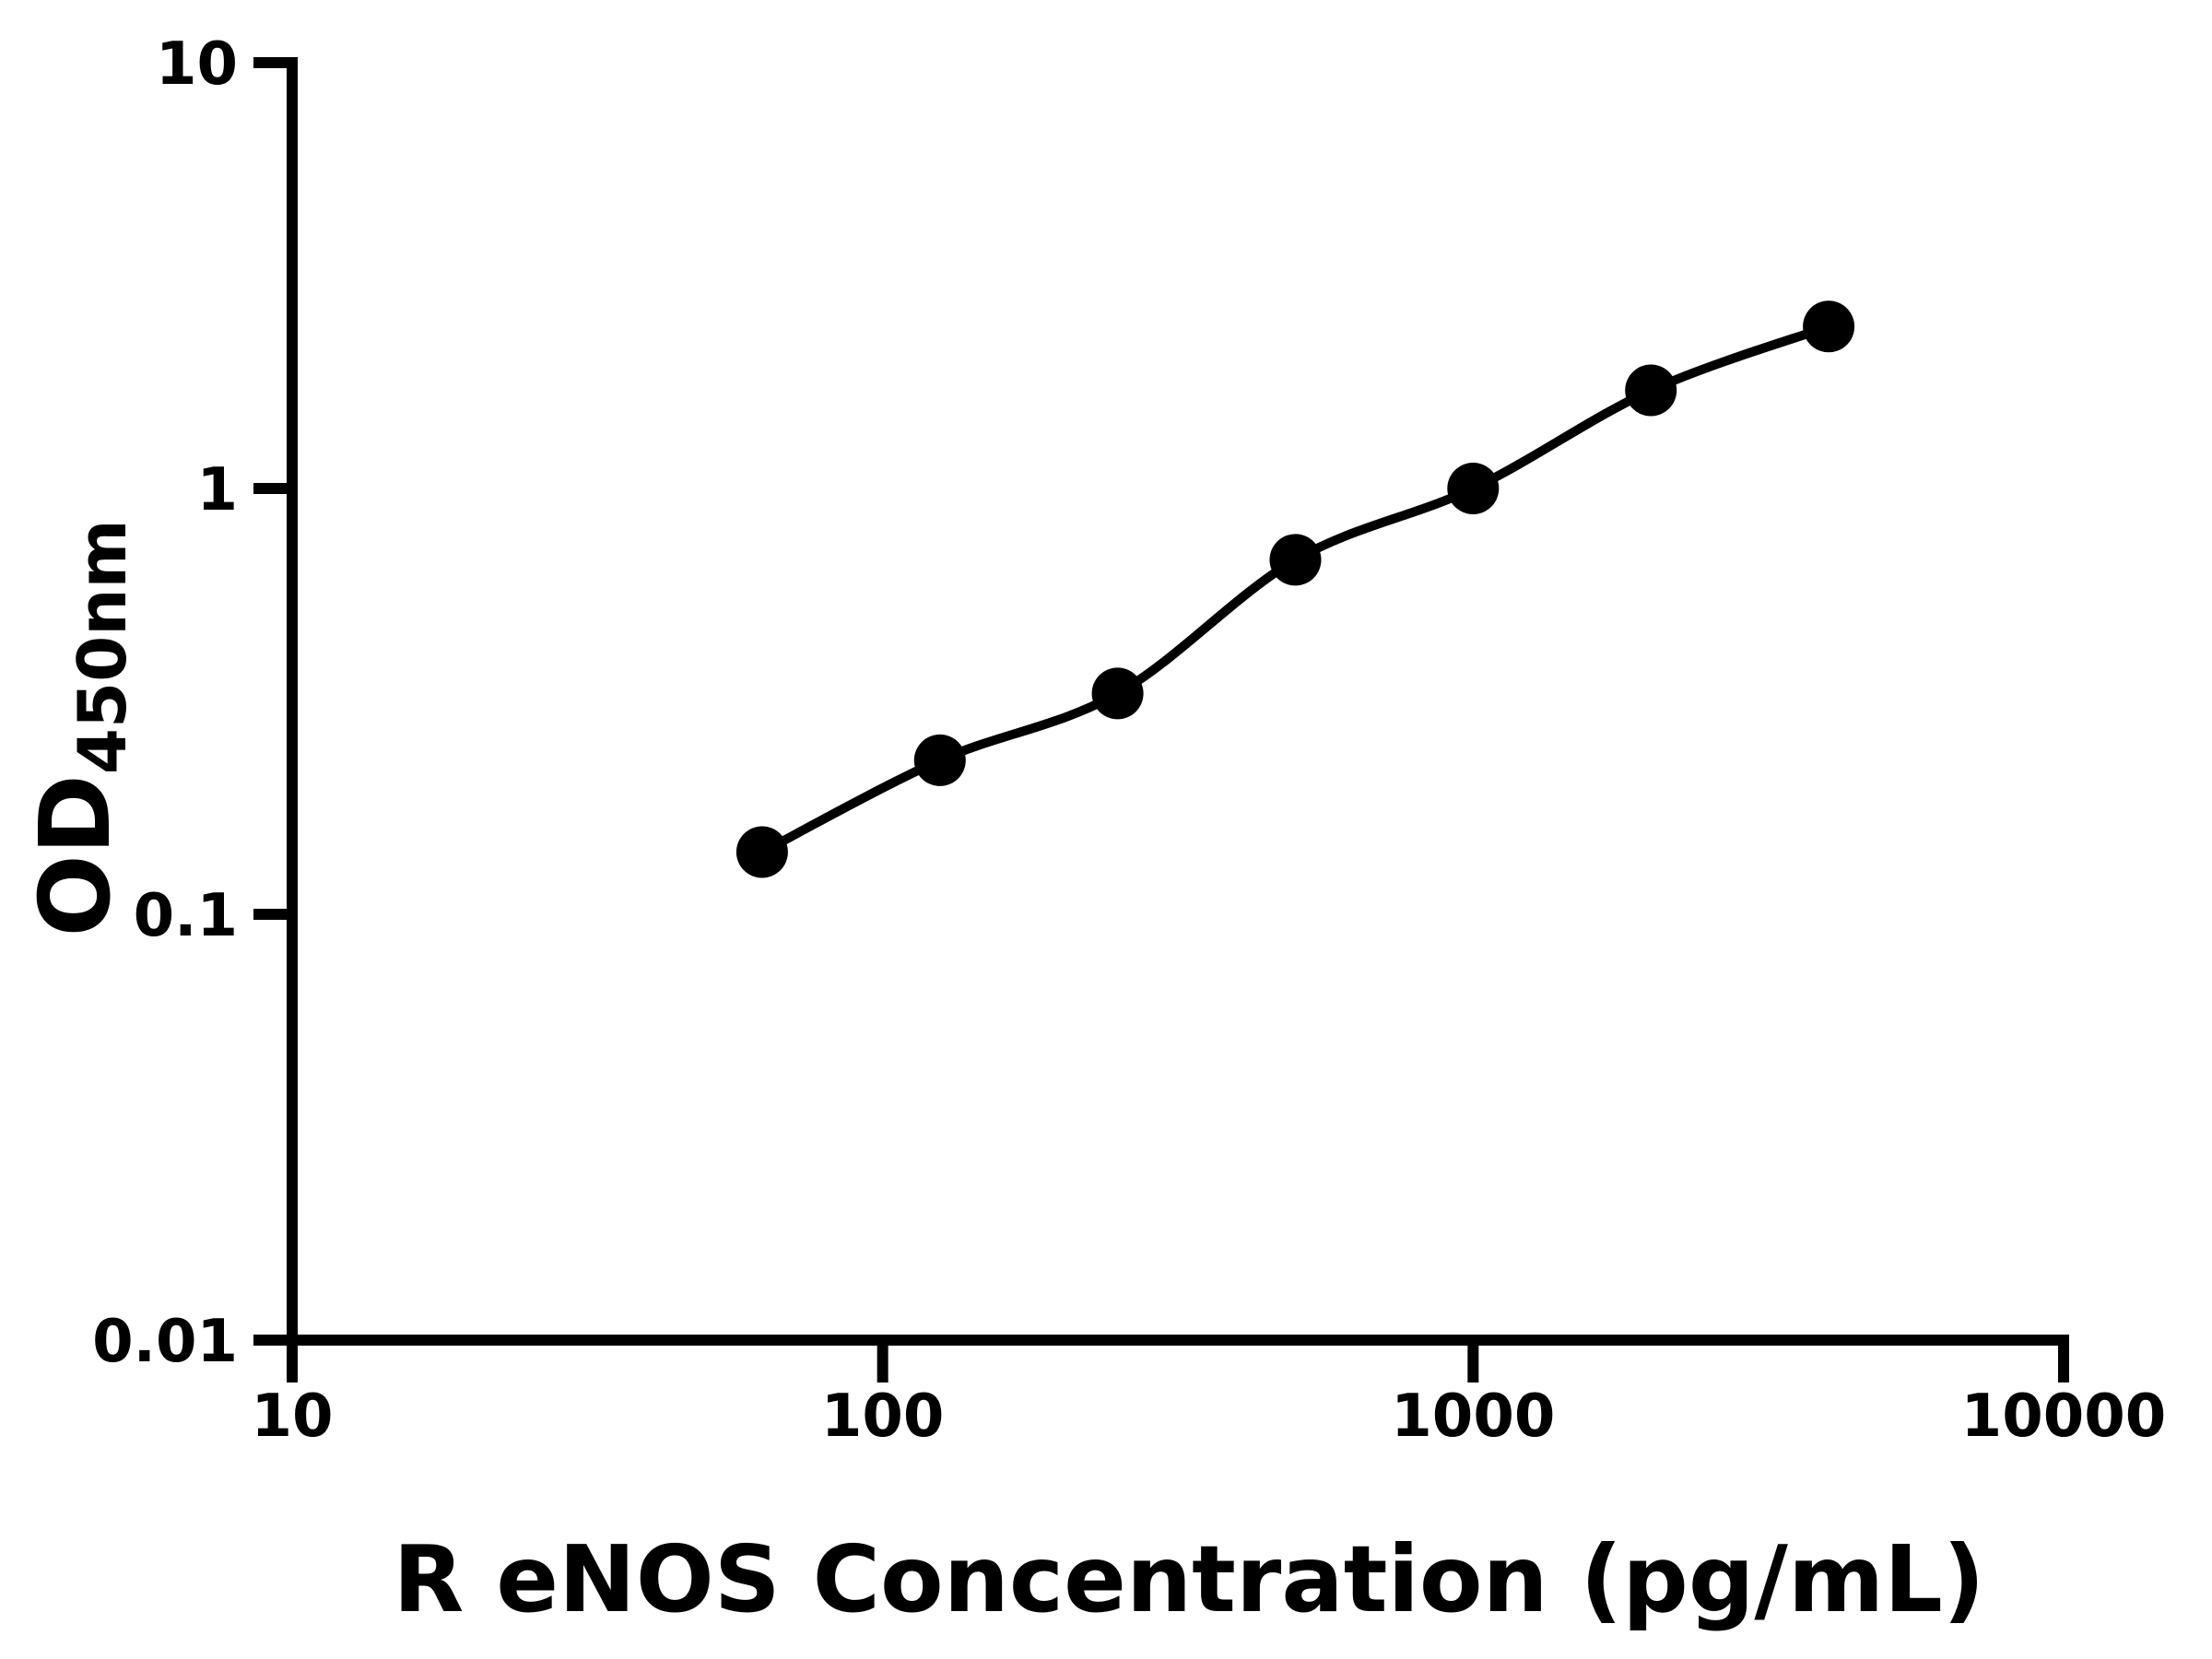 The height and width of the screenshot is (1659, 2212). Describe the element at coordinates (217, 490) in the screenshot. I see `y-tick-label: 1` at that location.